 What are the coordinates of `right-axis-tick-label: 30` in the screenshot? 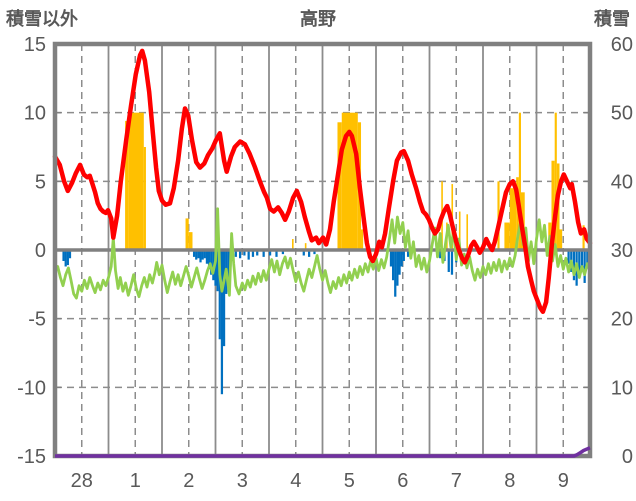 It's located at (622, 251).